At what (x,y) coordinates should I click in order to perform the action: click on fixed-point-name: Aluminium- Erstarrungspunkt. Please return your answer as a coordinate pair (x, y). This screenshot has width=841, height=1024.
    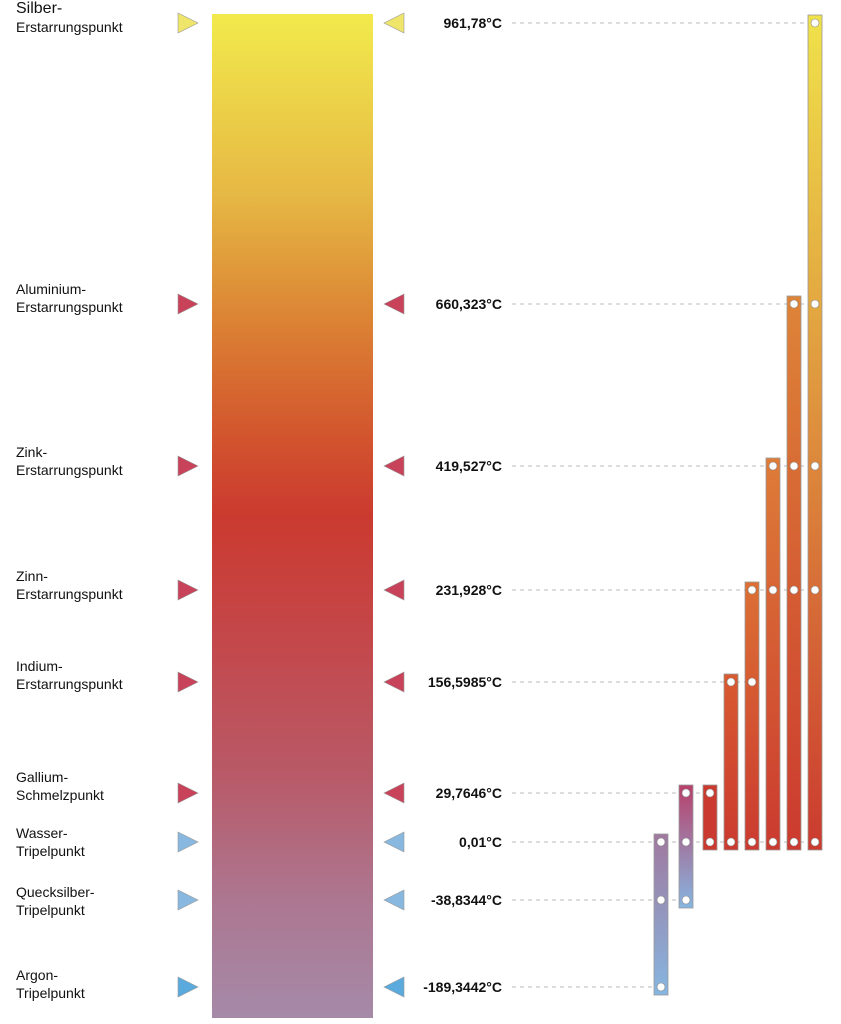
    Looking at the image, I should click on (69, 298).